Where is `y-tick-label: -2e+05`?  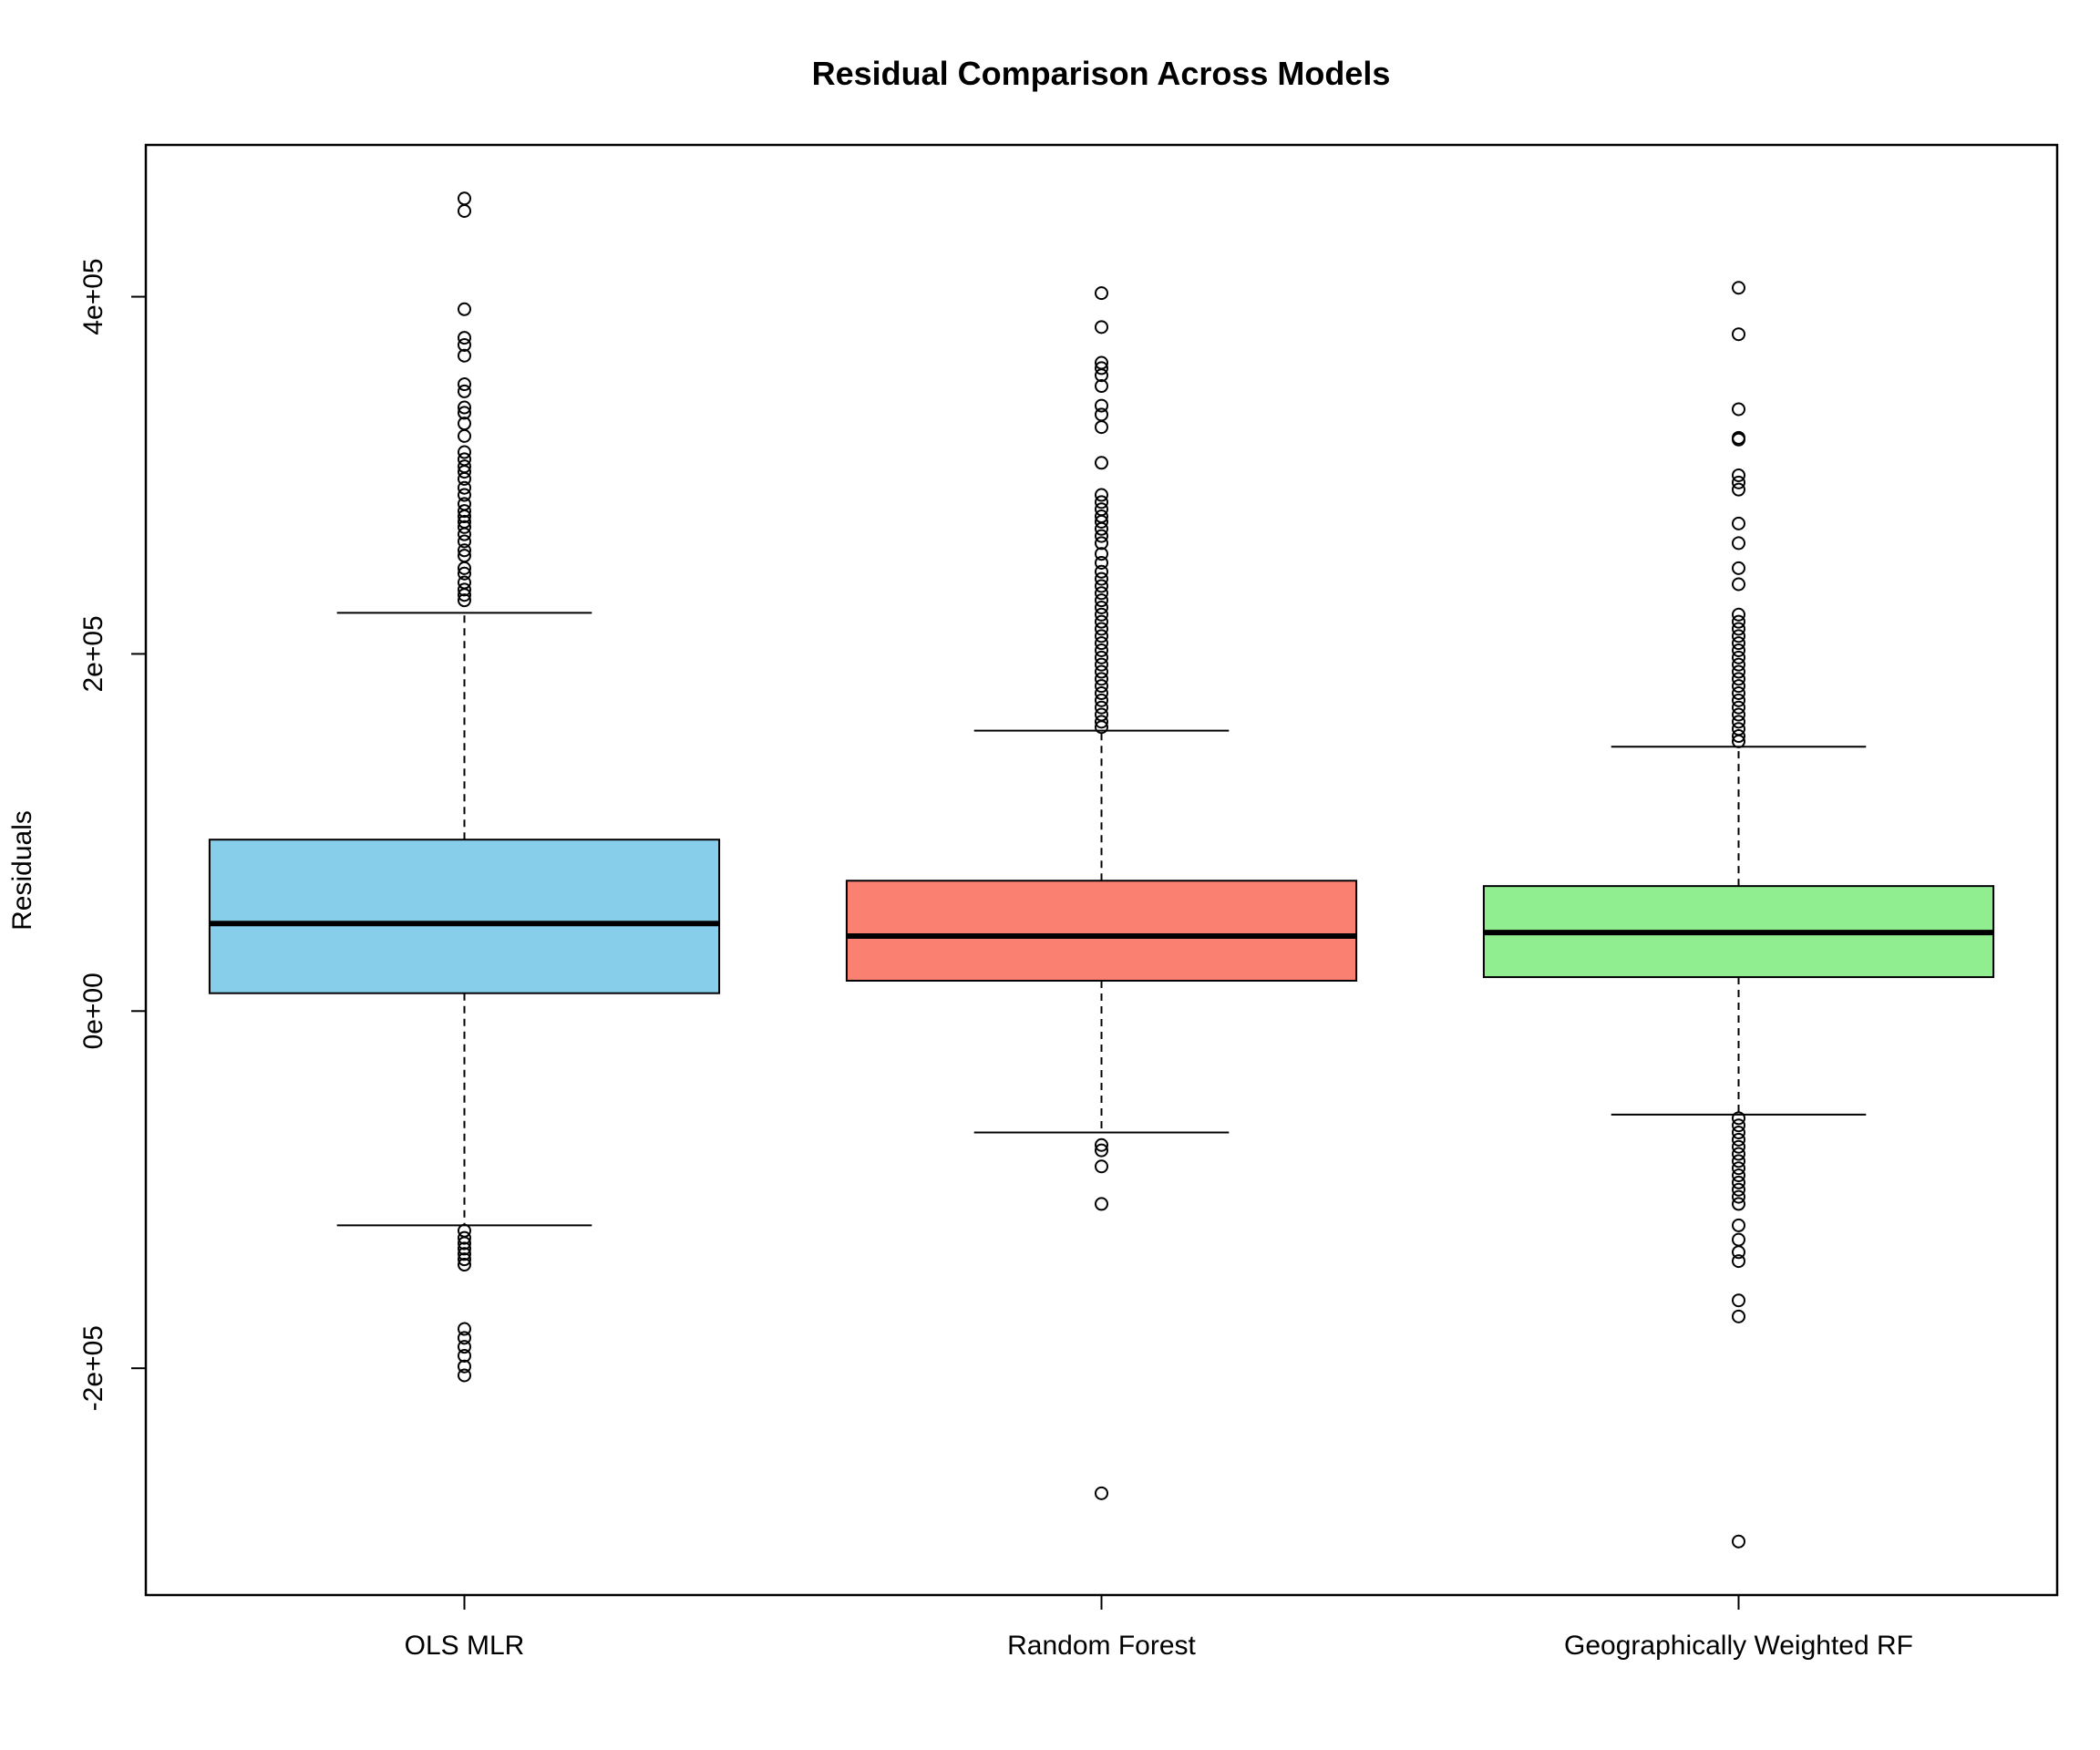
y-tick-label: -2e+05 is located at coordinates (93, 1368).